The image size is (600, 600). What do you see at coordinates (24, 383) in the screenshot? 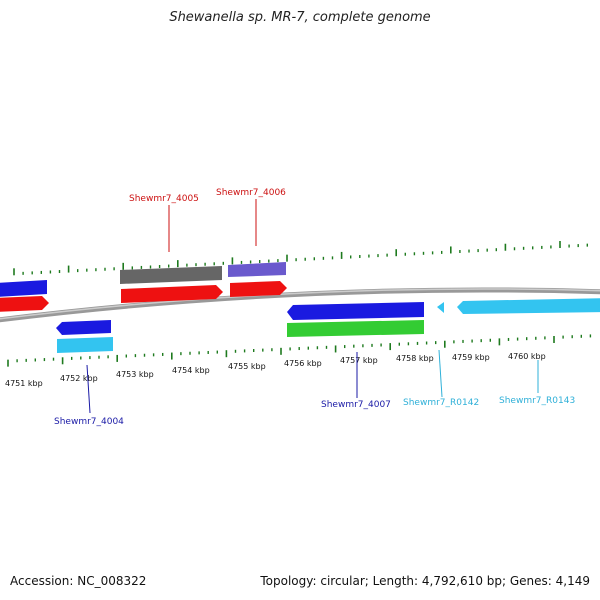
I see `tick-label: 4751 kbp` at bounding box center [24, 383].